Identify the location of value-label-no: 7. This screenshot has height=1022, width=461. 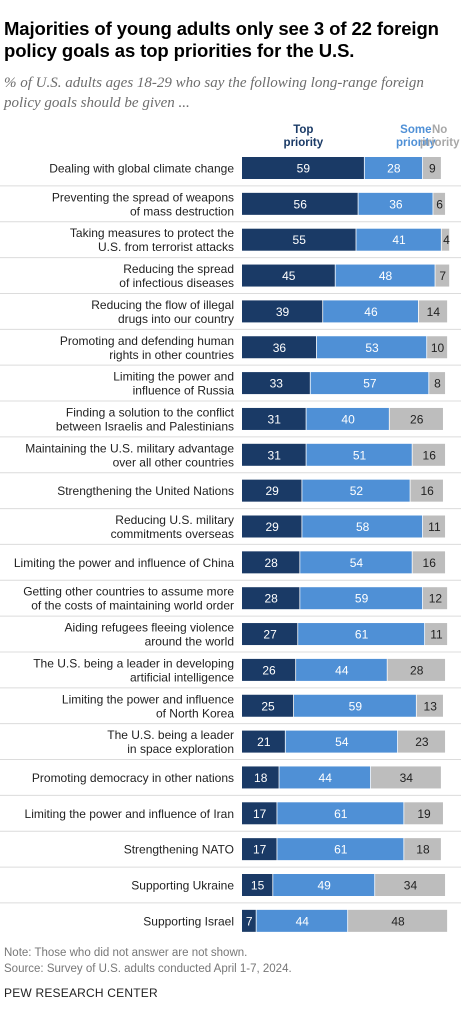
(442, 276).